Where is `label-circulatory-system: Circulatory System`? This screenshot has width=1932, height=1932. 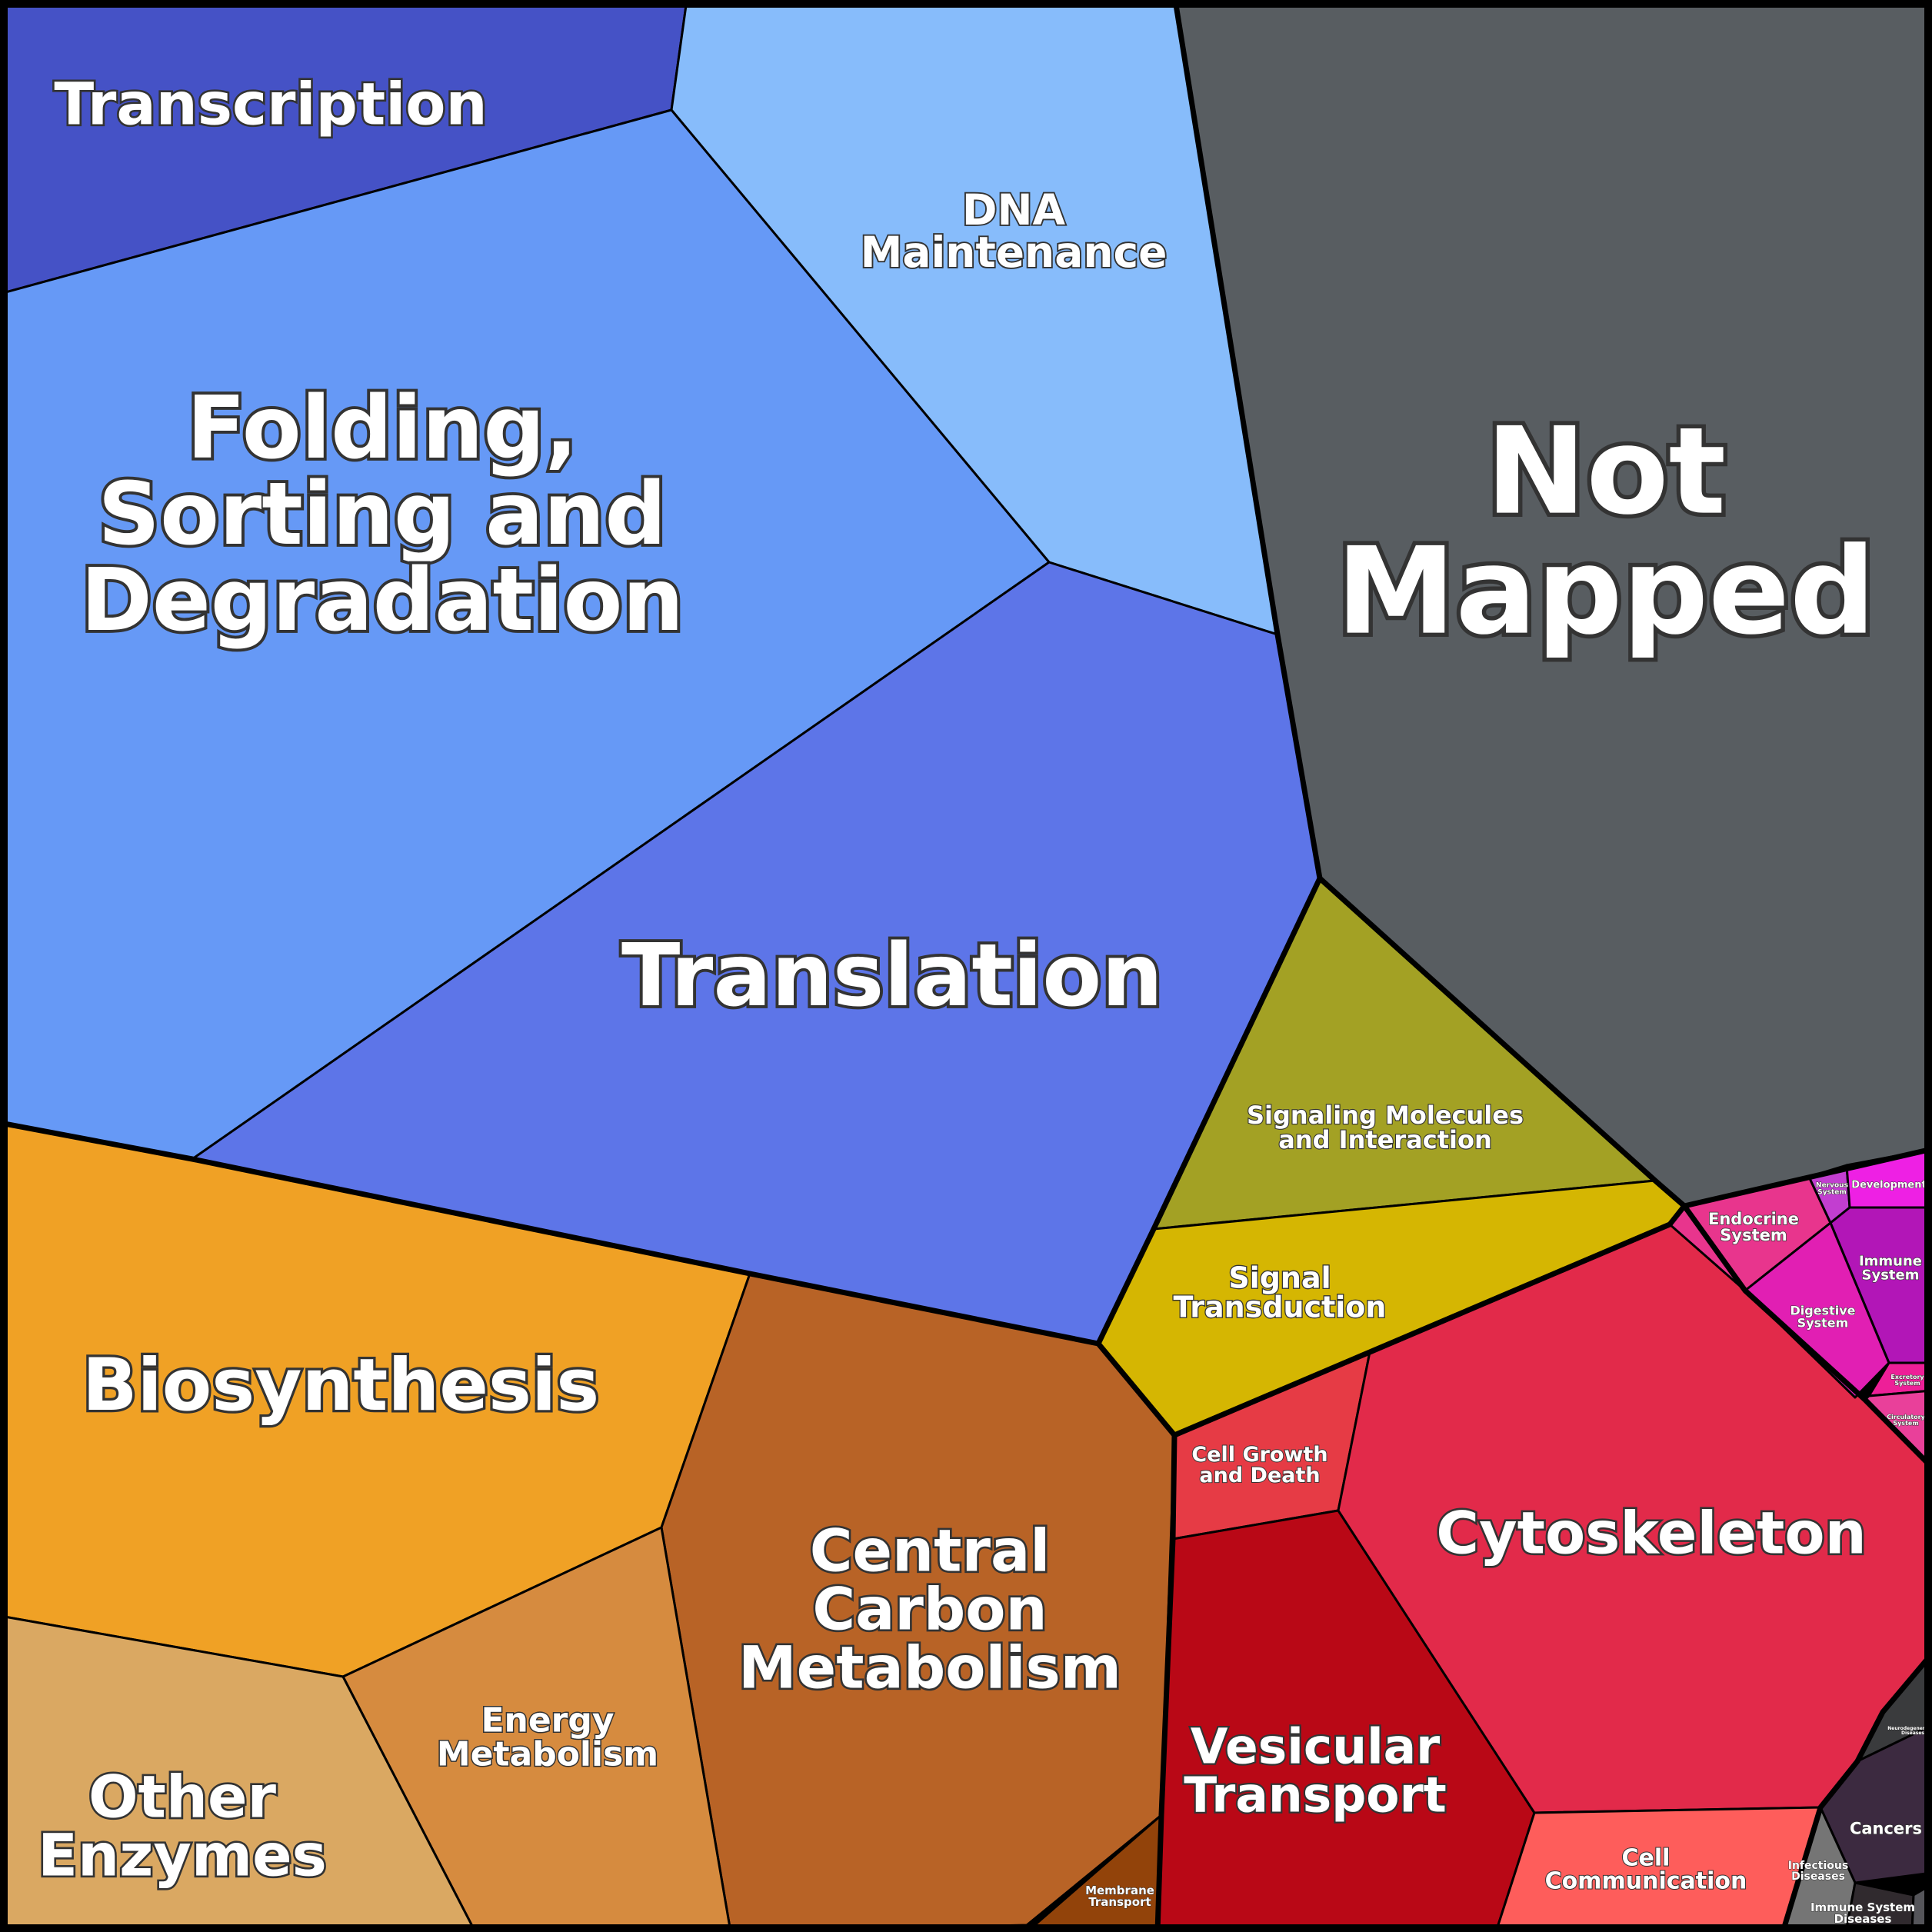 label-circulatory-system: Circulatory System is located at coordinates (1906, 1420).